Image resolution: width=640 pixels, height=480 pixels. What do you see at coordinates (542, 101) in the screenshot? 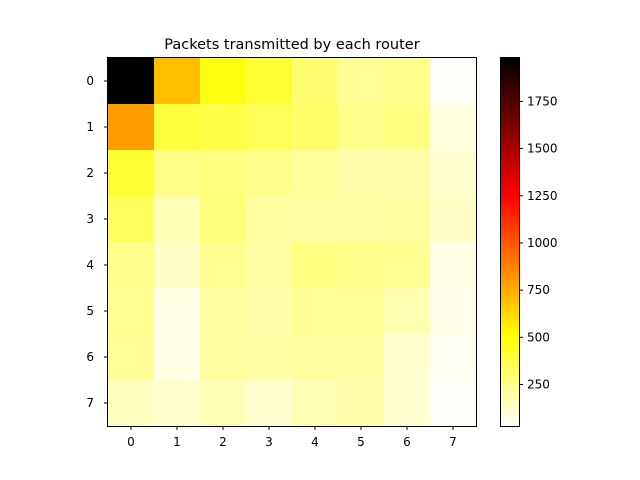
I see `colorbar-tick-label: 1750` at bounding box center [542, 101].